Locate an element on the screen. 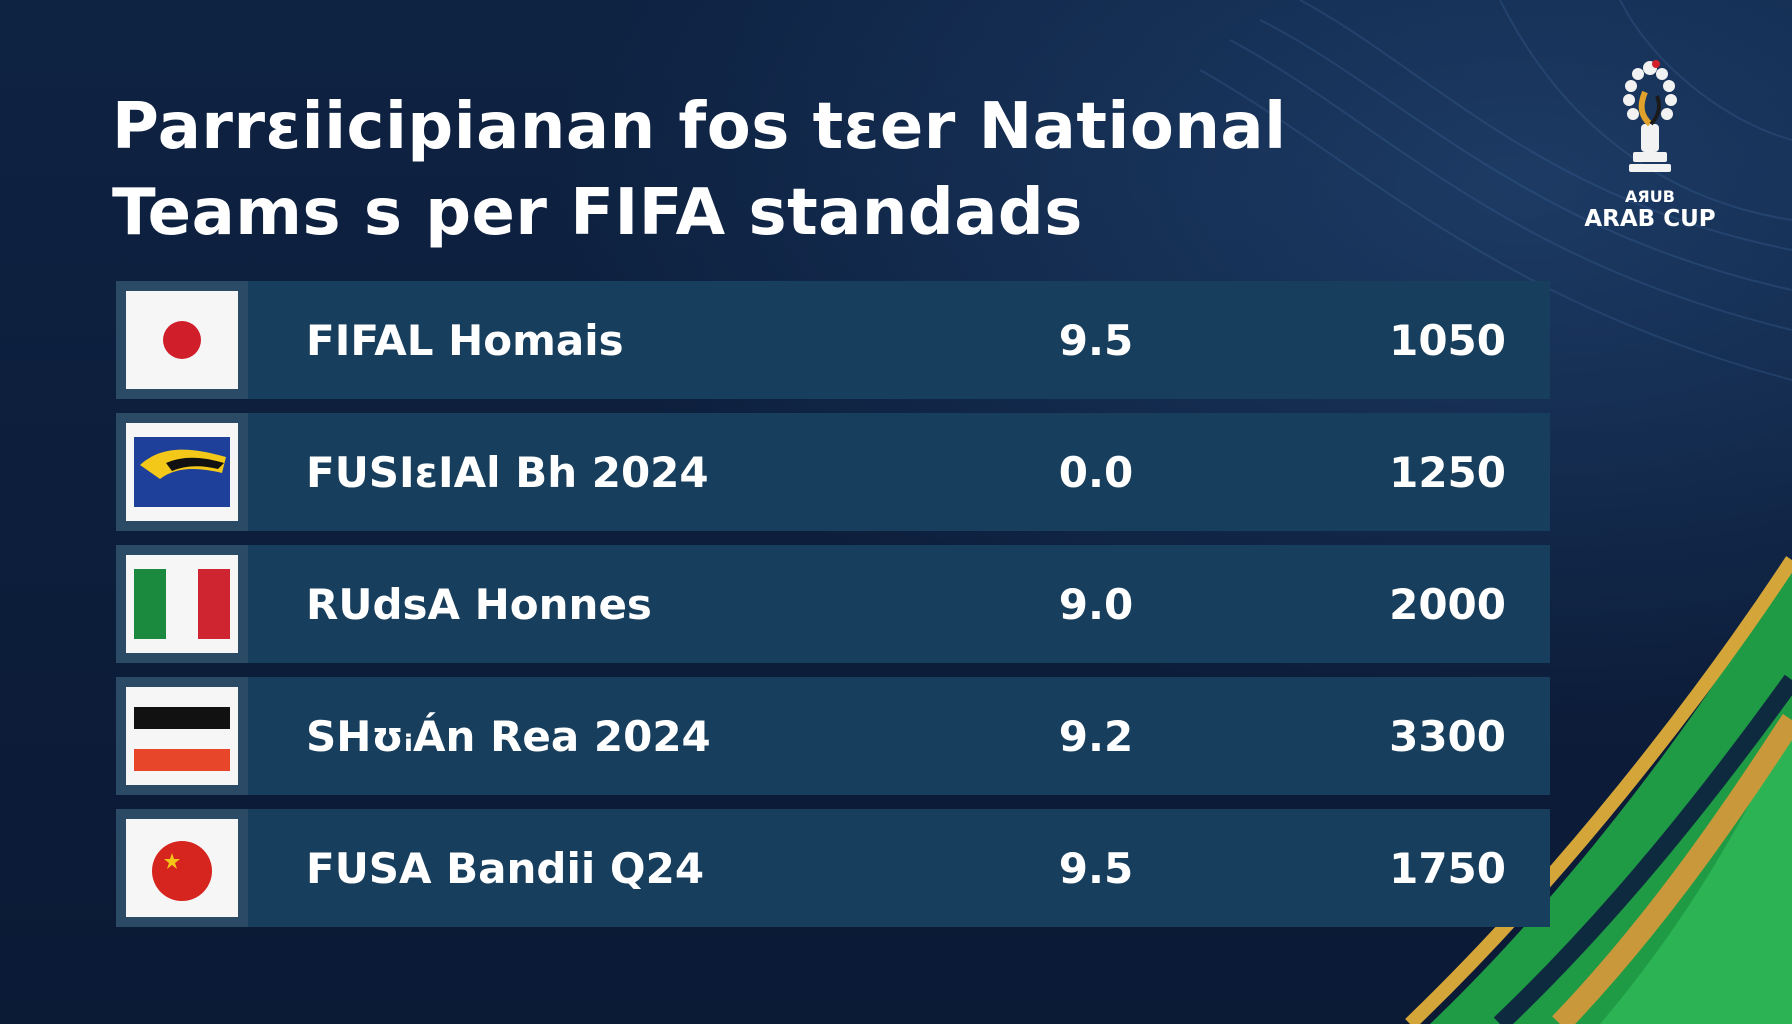 The image size is (1792, 1024). trophy-icon is located at coordinates (1650, 116).